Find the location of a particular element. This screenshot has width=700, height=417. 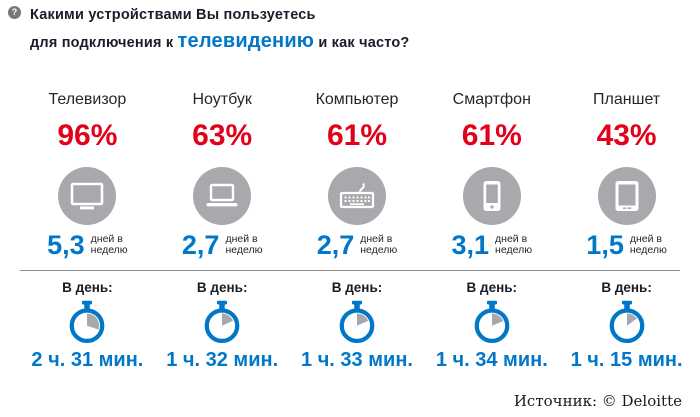

device-percent: 96% is located at coordinates (87, 135).